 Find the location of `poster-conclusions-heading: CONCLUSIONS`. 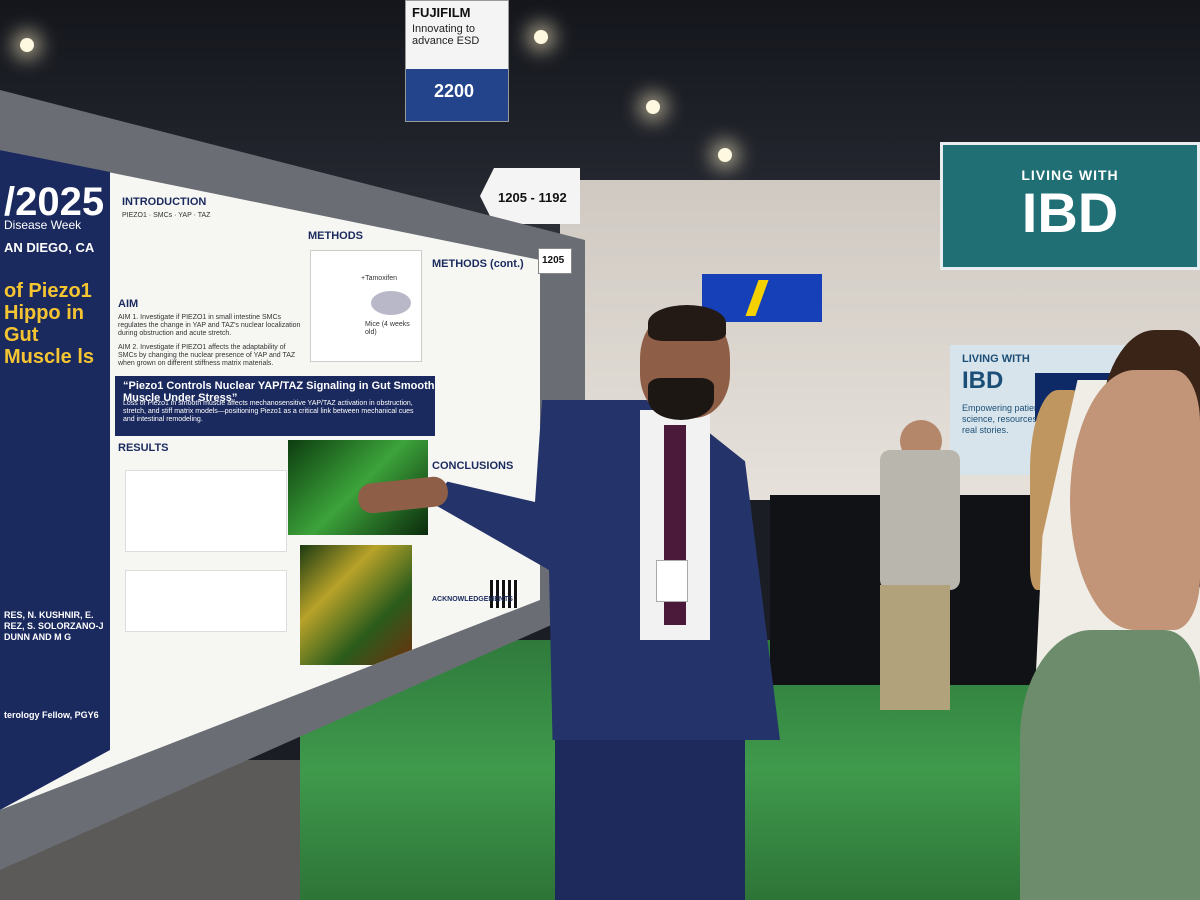

poster-conclusions-heading: CONCLUSIONS is located at coordinates (473, 466).